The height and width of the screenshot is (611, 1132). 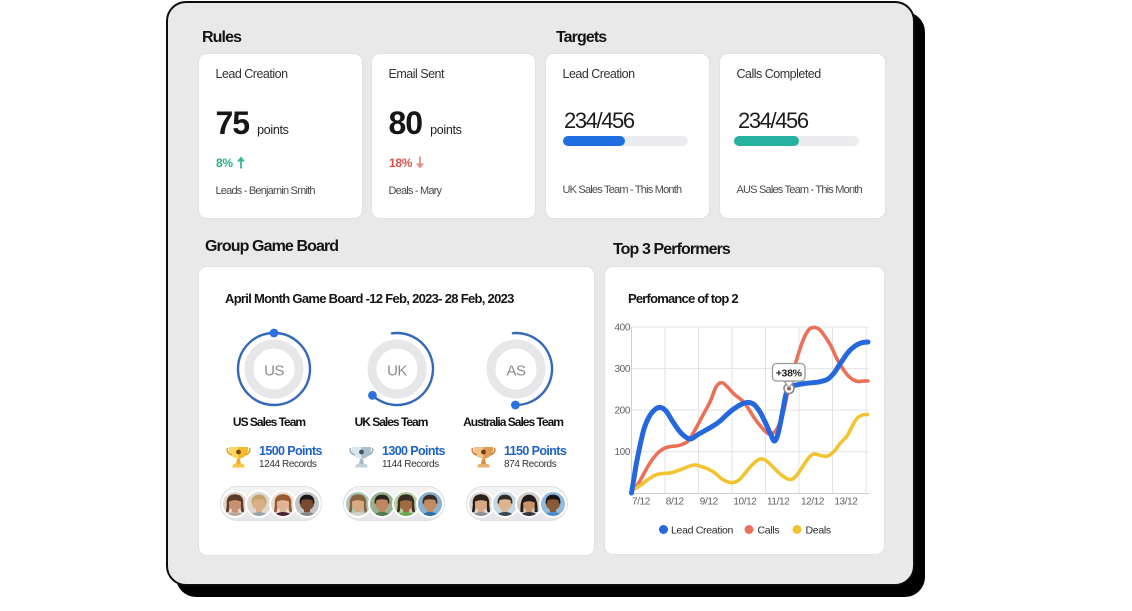 What do you see at coordinates (641, 502) in the screenshot?
I see `svg-text: 7/12` at bounding box center [641, 502].